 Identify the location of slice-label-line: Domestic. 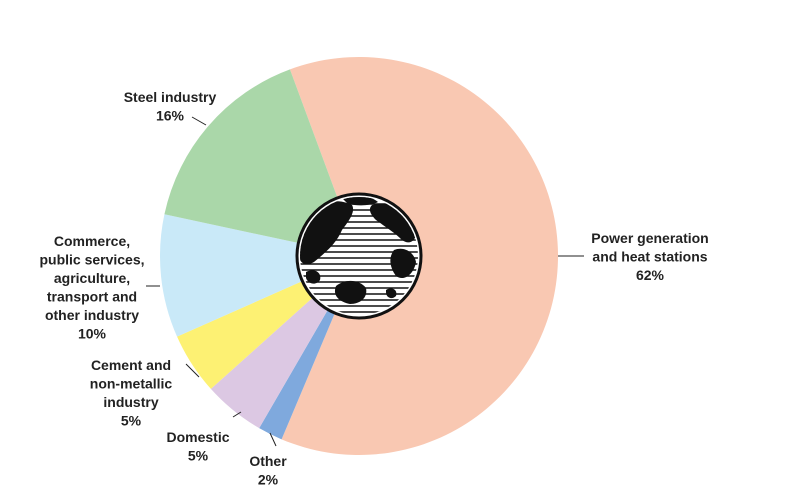
(197, 437).